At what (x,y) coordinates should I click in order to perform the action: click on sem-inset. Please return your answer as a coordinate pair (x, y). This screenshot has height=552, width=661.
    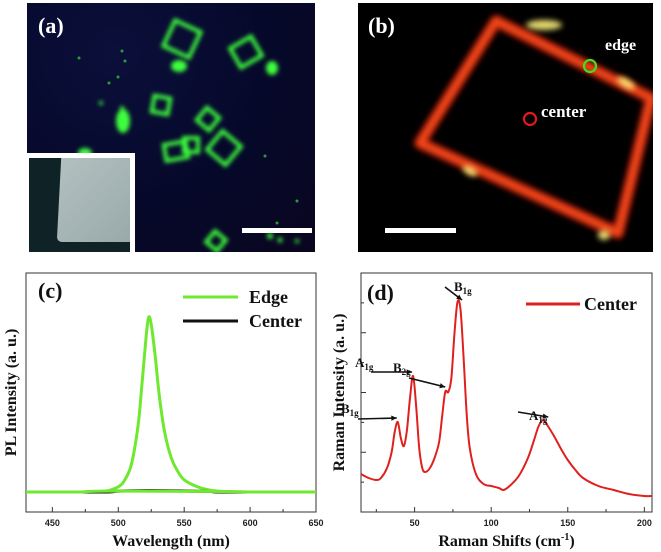
    Looking at the image, I should click on (81, 202).